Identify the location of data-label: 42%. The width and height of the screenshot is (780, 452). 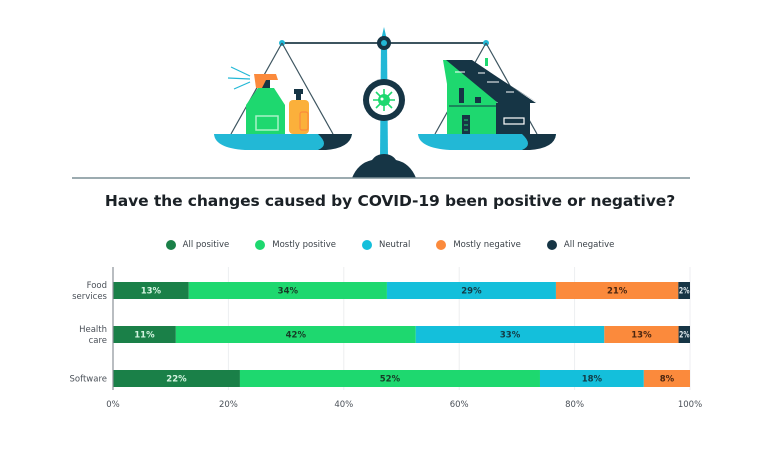
(296, 336).